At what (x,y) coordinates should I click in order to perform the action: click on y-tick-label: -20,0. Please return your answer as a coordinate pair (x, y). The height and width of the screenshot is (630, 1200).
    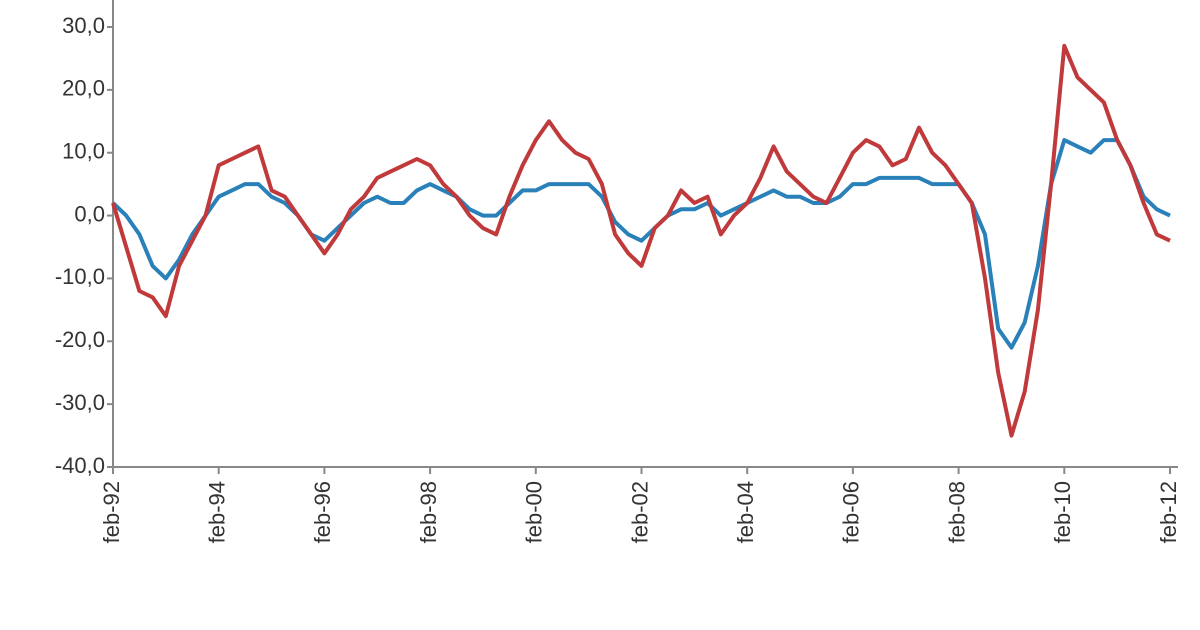
    Looking at the image, I should click on (80, 339).